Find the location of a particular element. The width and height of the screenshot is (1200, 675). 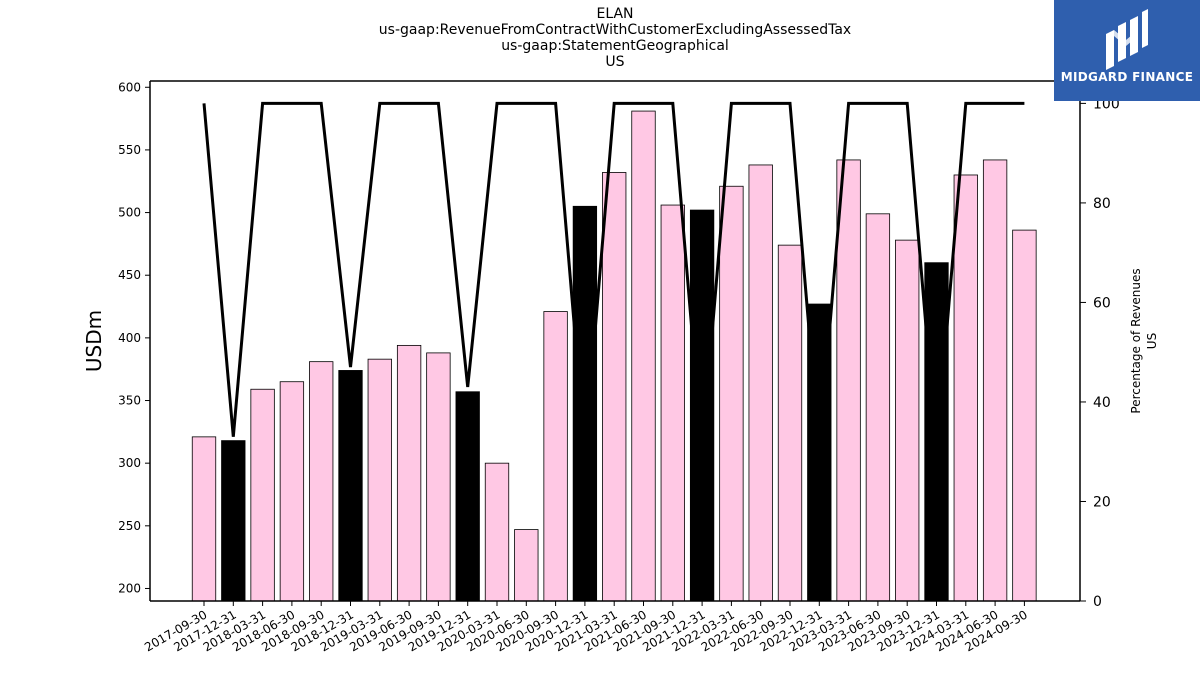

logo-text: MIDGARD FINANCE is located at coordinates (1127, 77).